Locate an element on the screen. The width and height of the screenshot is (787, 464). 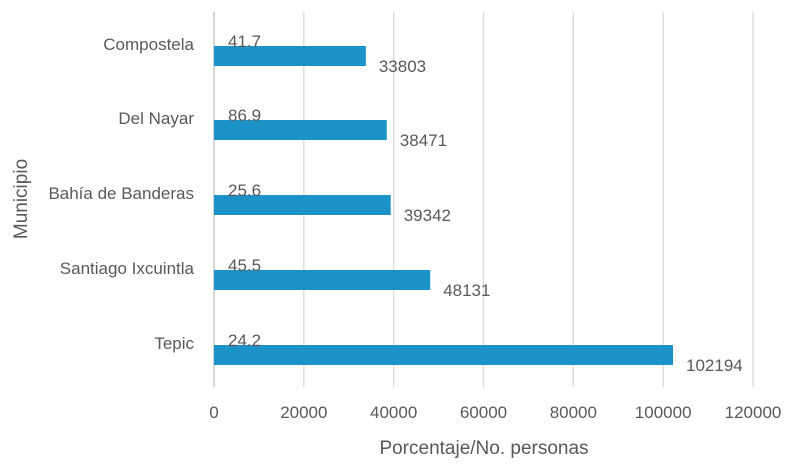
x-tick-label: 0 is located at coordinates (213, 412).